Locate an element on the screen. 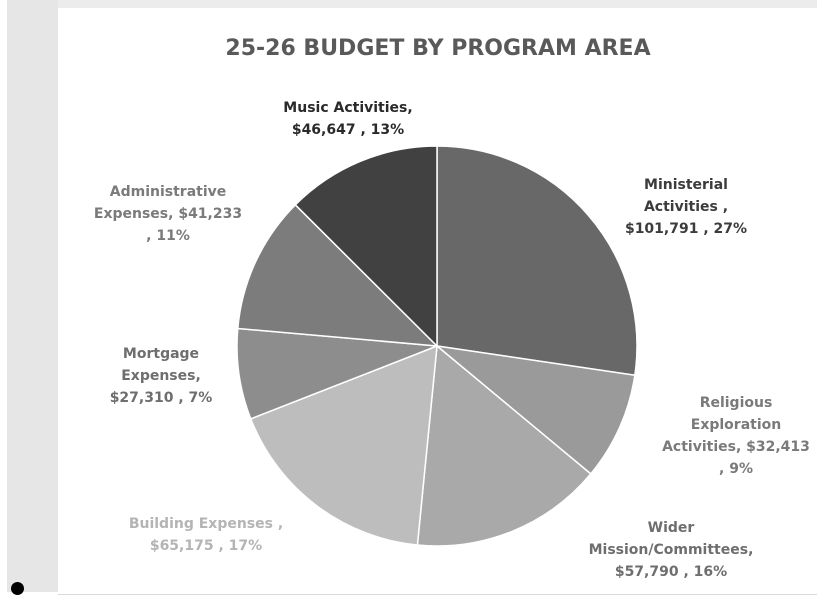 The height and width of the screenshot is (601, 817). slice-label-line: Music Activities, is located at coordinates (347, 108).